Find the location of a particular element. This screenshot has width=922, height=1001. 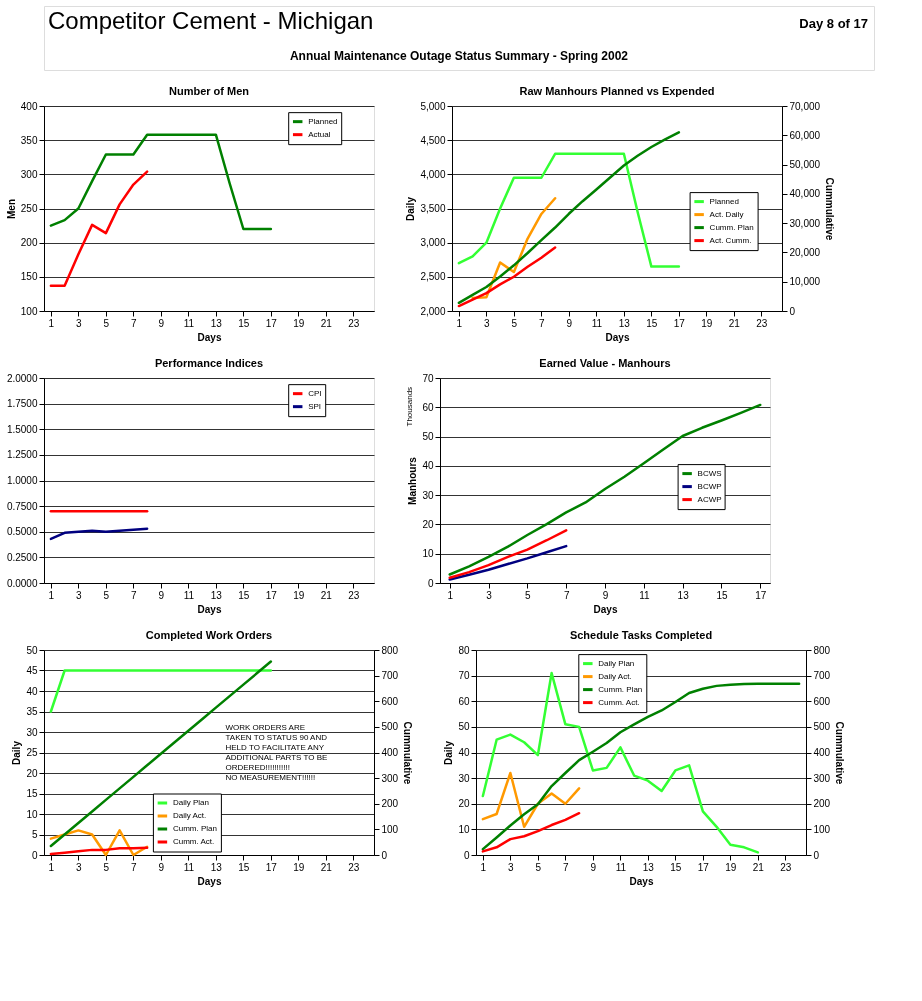

y2-tick-label: 0 is located at coordinates (384, 855).